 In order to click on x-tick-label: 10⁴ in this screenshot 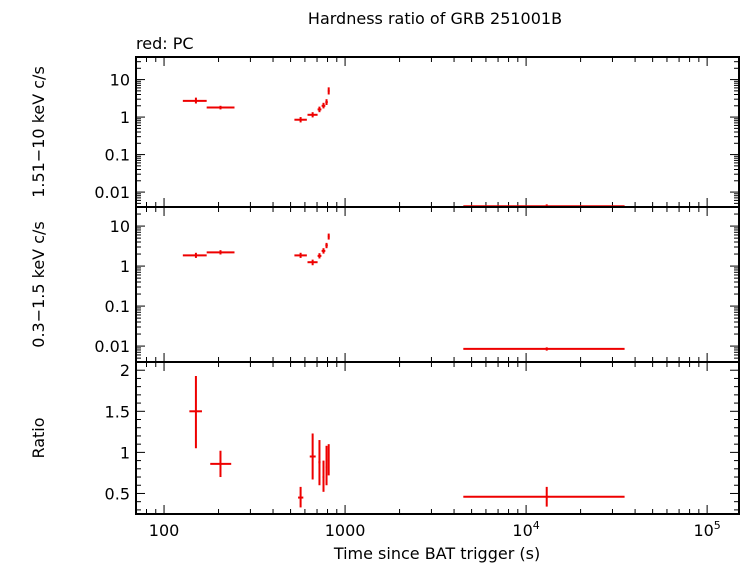, I will do `click(525, 529)`.